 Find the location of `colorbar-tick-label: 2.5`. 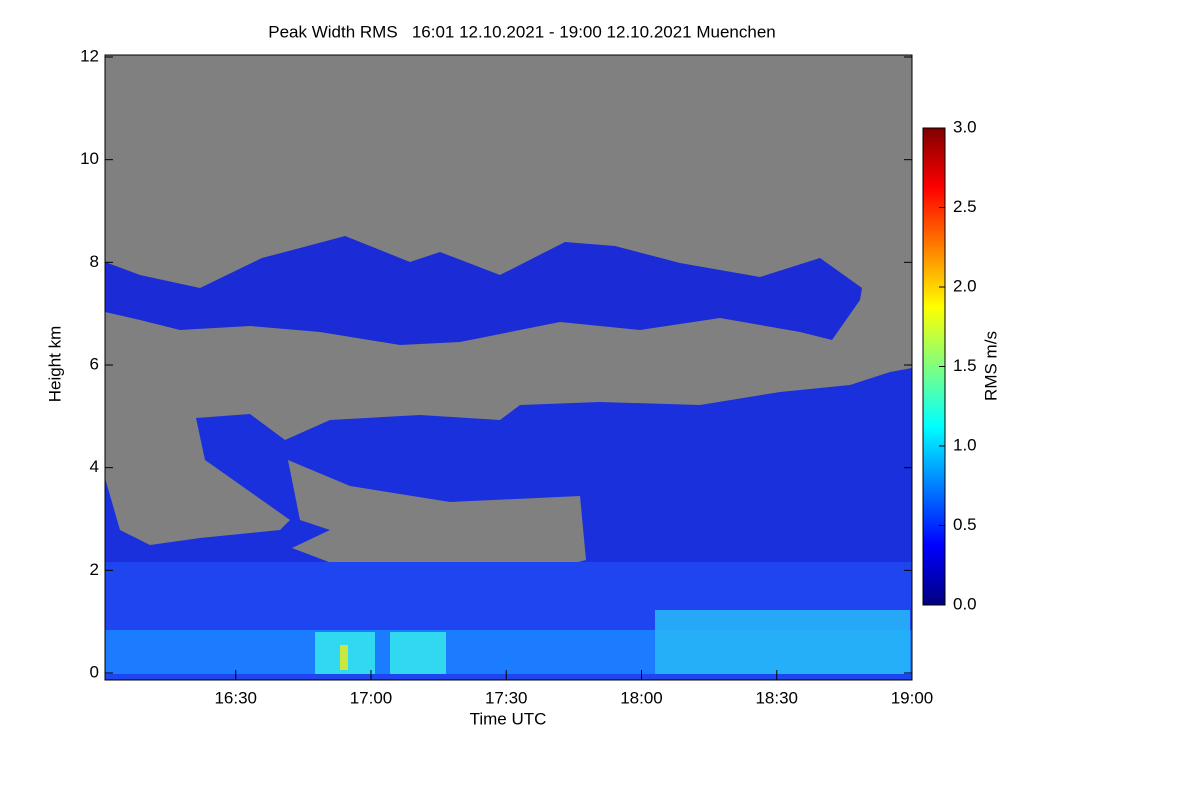

colorbar-tick-label: 2.5 is located at coordinates (965, 206).